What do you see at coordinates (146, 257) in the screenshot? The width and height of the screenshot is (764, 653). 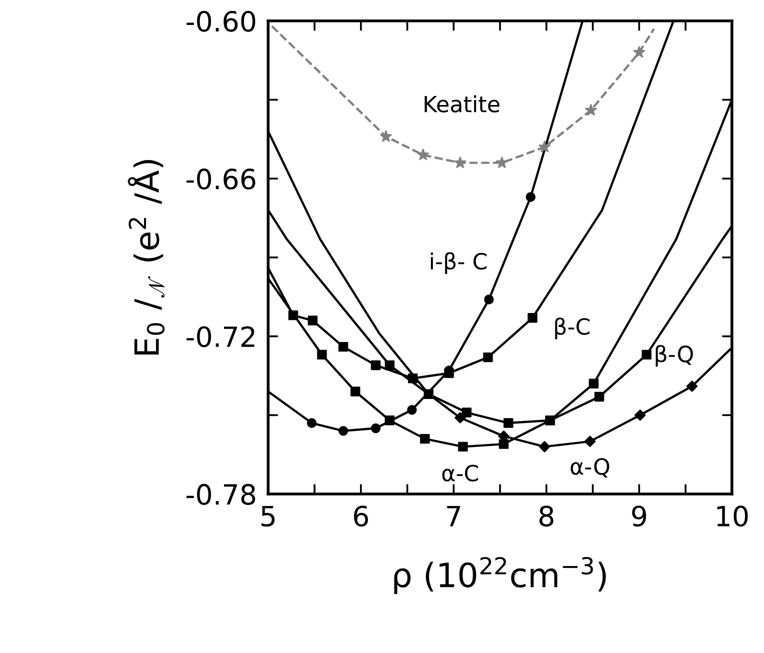 I see `y-axis-title: E$_{0}$ /$_{𝒩}$ (e$^{2}$ /Å)` at bounding box center [146, 257].